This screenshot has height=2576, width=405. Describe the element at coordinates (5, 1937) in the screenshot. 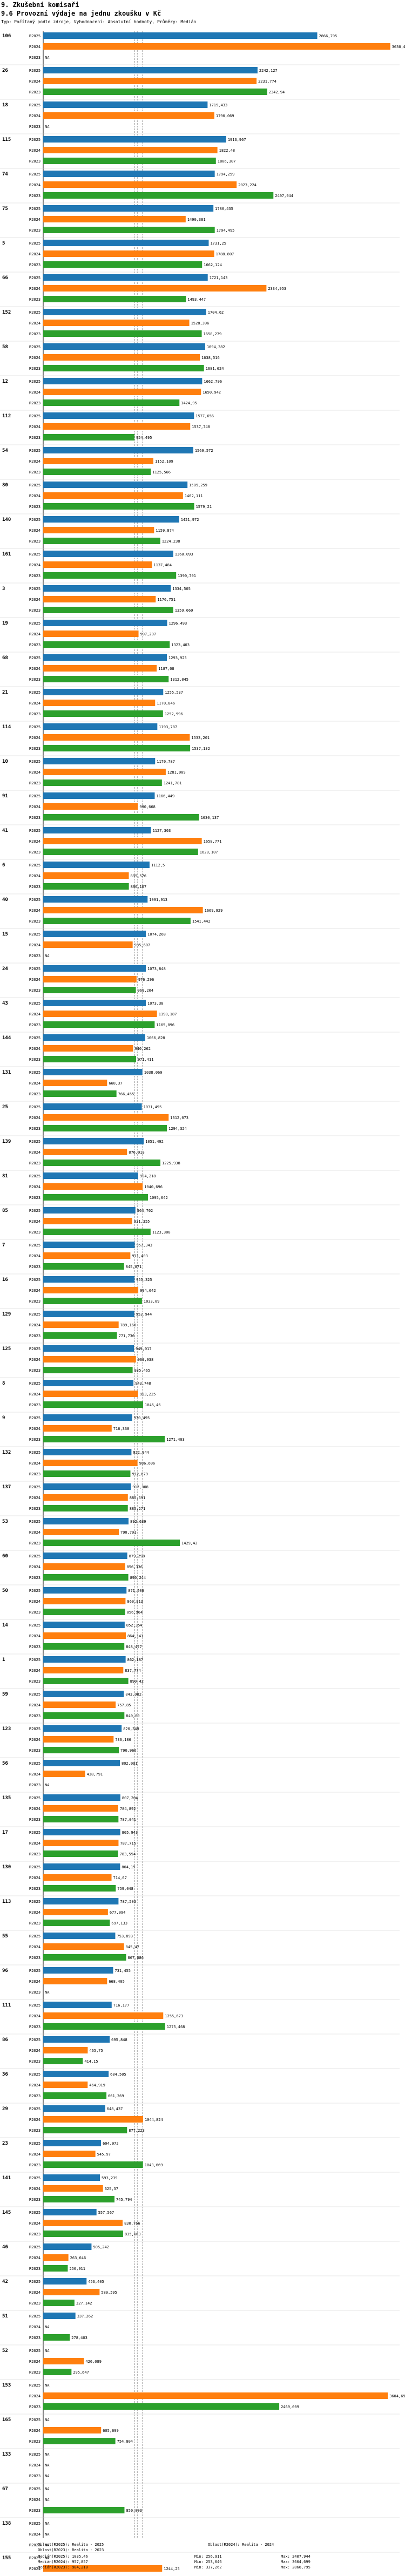

I see `group-label: 55` at that location.